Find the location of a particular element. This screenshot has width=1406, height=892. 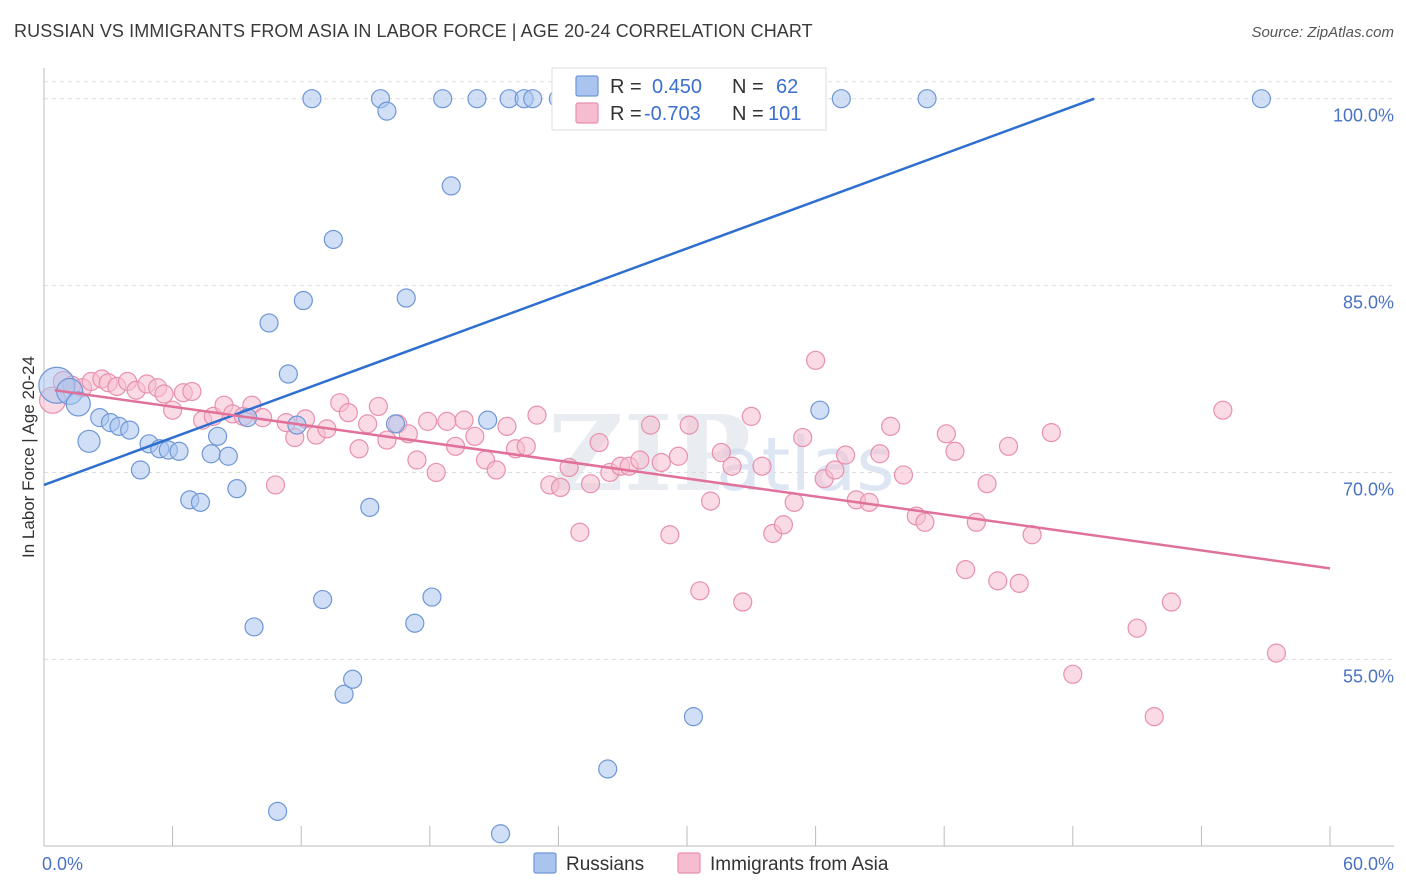

series-legend-russians-swatch is located at coordinates (545, 863).